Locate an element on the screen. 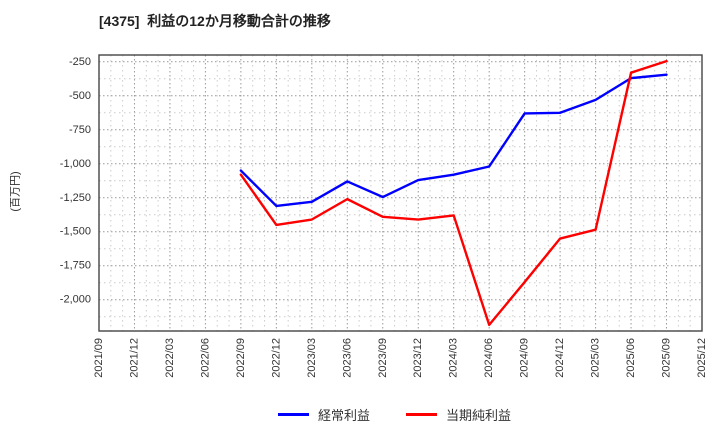  x-tick-label: 2021/12 is located at coordinates (134, 358).